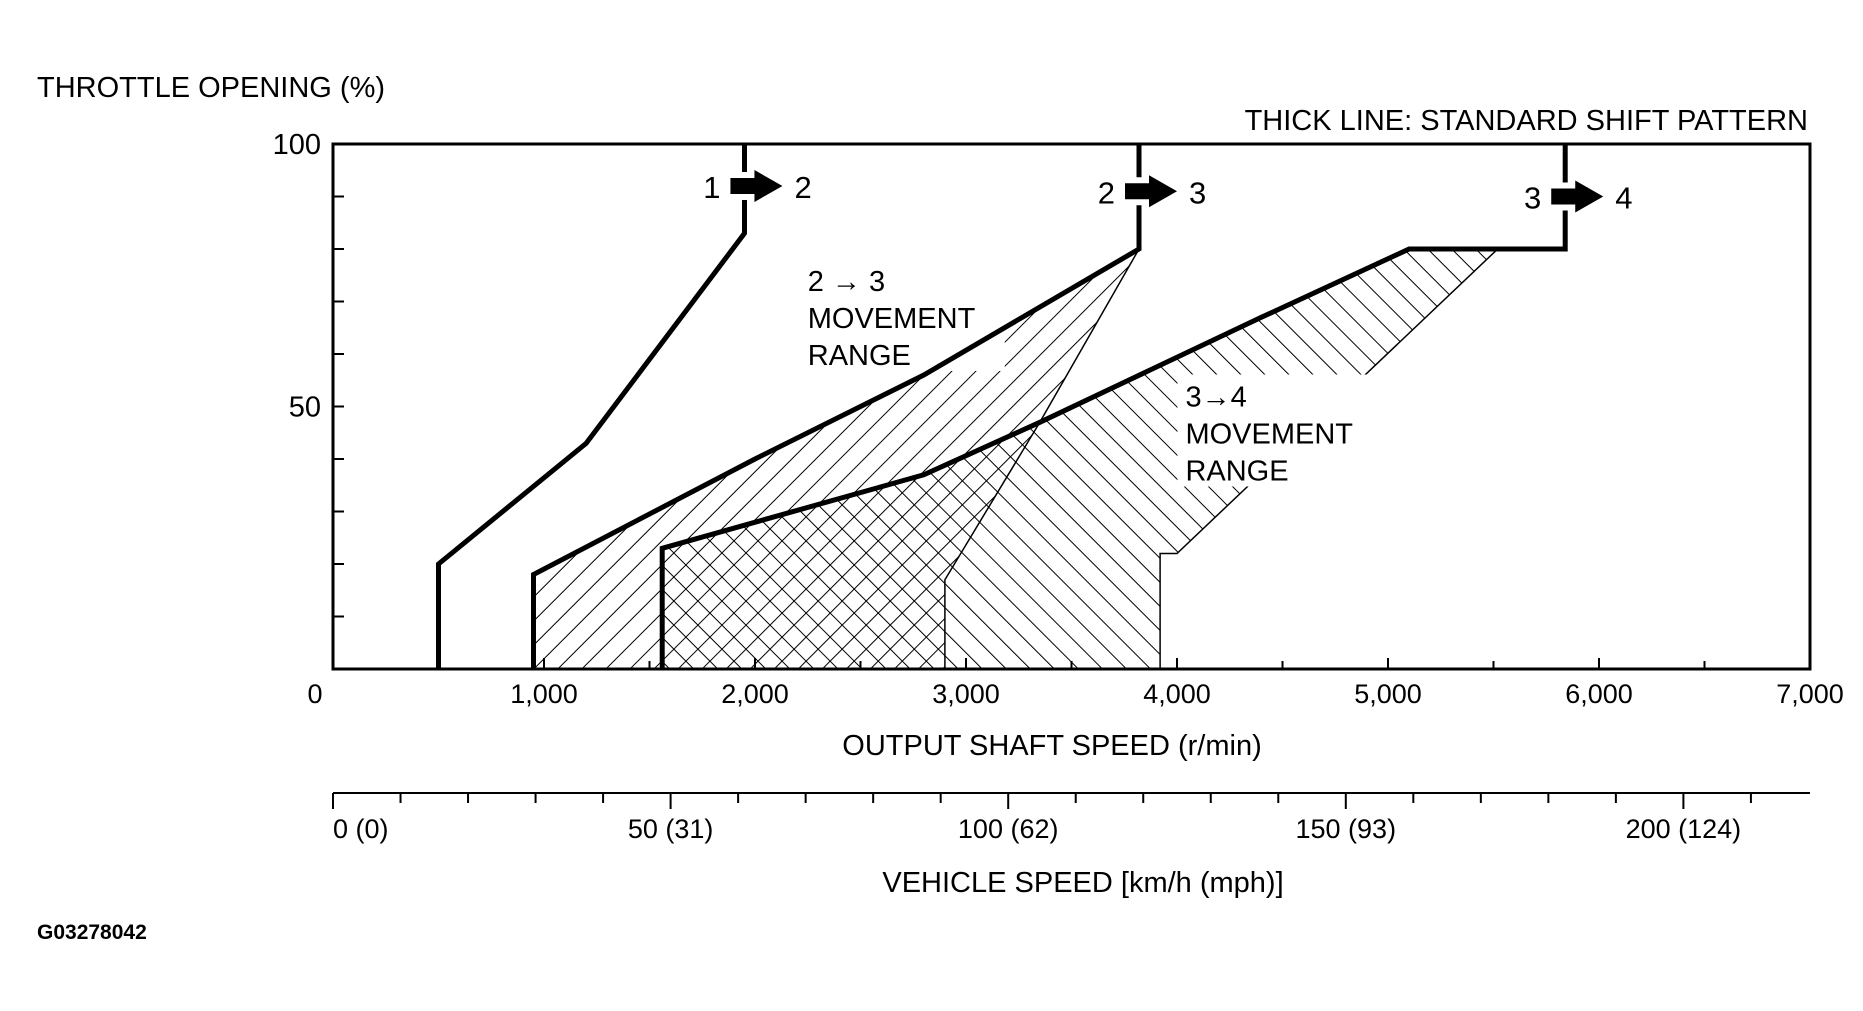 The width and height of the screenshot is (1863, 1011). Describe the element at coordinates (802, 187) in the screenshot. I see `shift-to-gear: 2` at that location.